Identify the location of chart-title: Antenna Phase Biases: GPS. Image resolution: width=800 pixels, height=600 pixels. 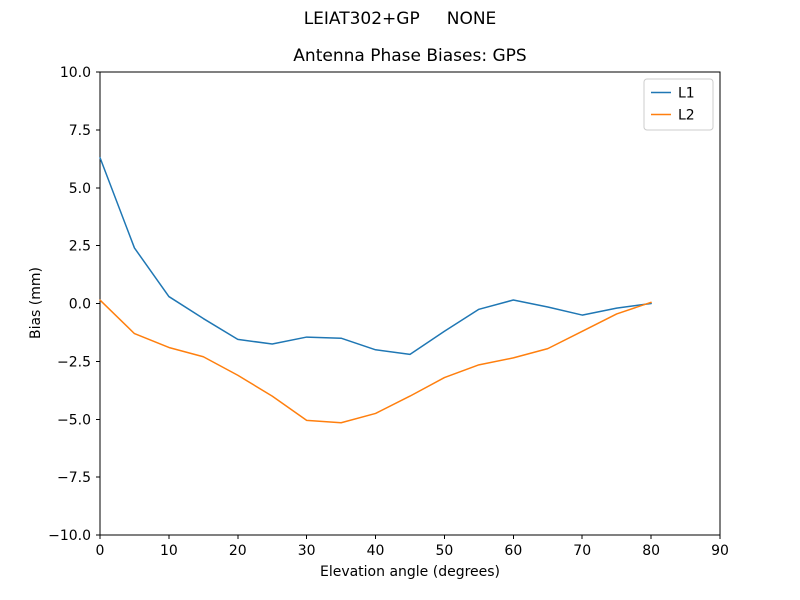
(410, 56).